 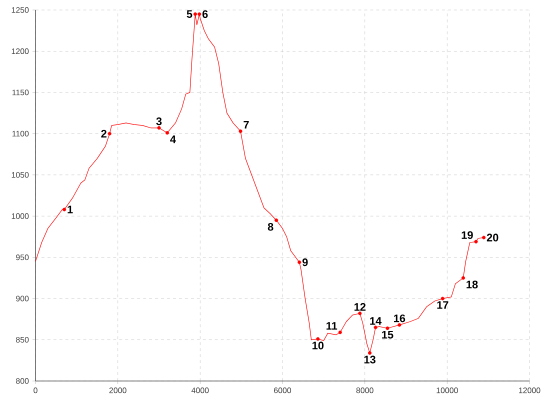 What do you see at coordinates (388, 334) in the screenshot?
I see `annotation: 15` at bounding box center [388, 334].